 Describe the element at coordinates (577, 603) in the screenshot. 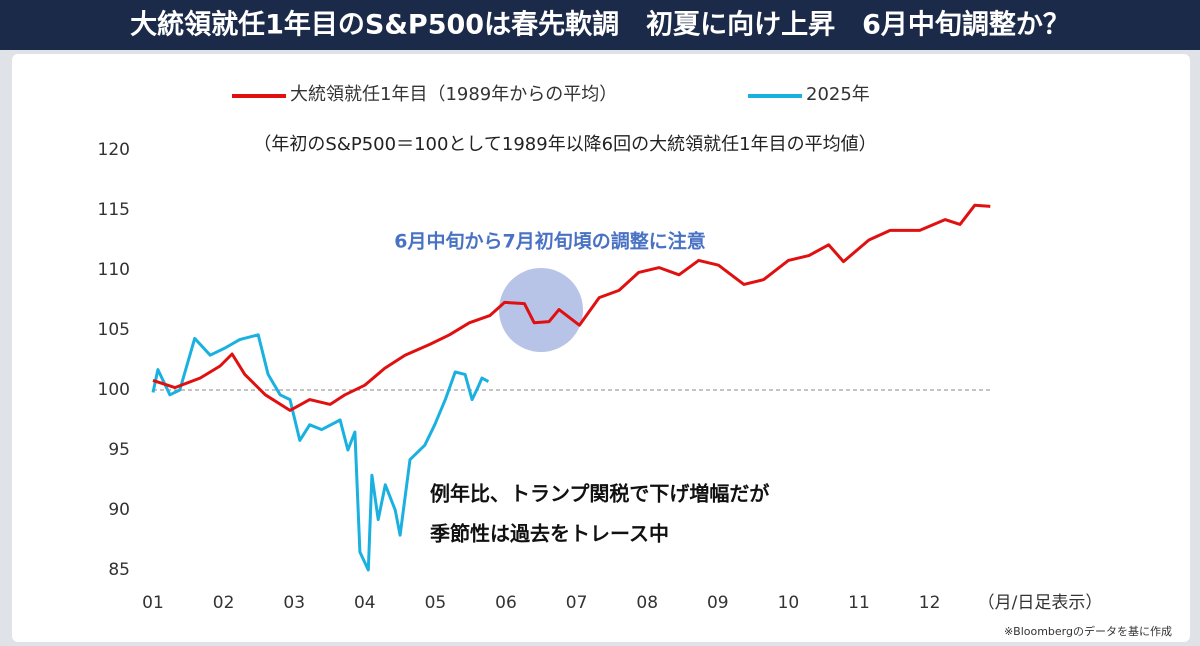

I see `x-tick-label: 07` at that location.